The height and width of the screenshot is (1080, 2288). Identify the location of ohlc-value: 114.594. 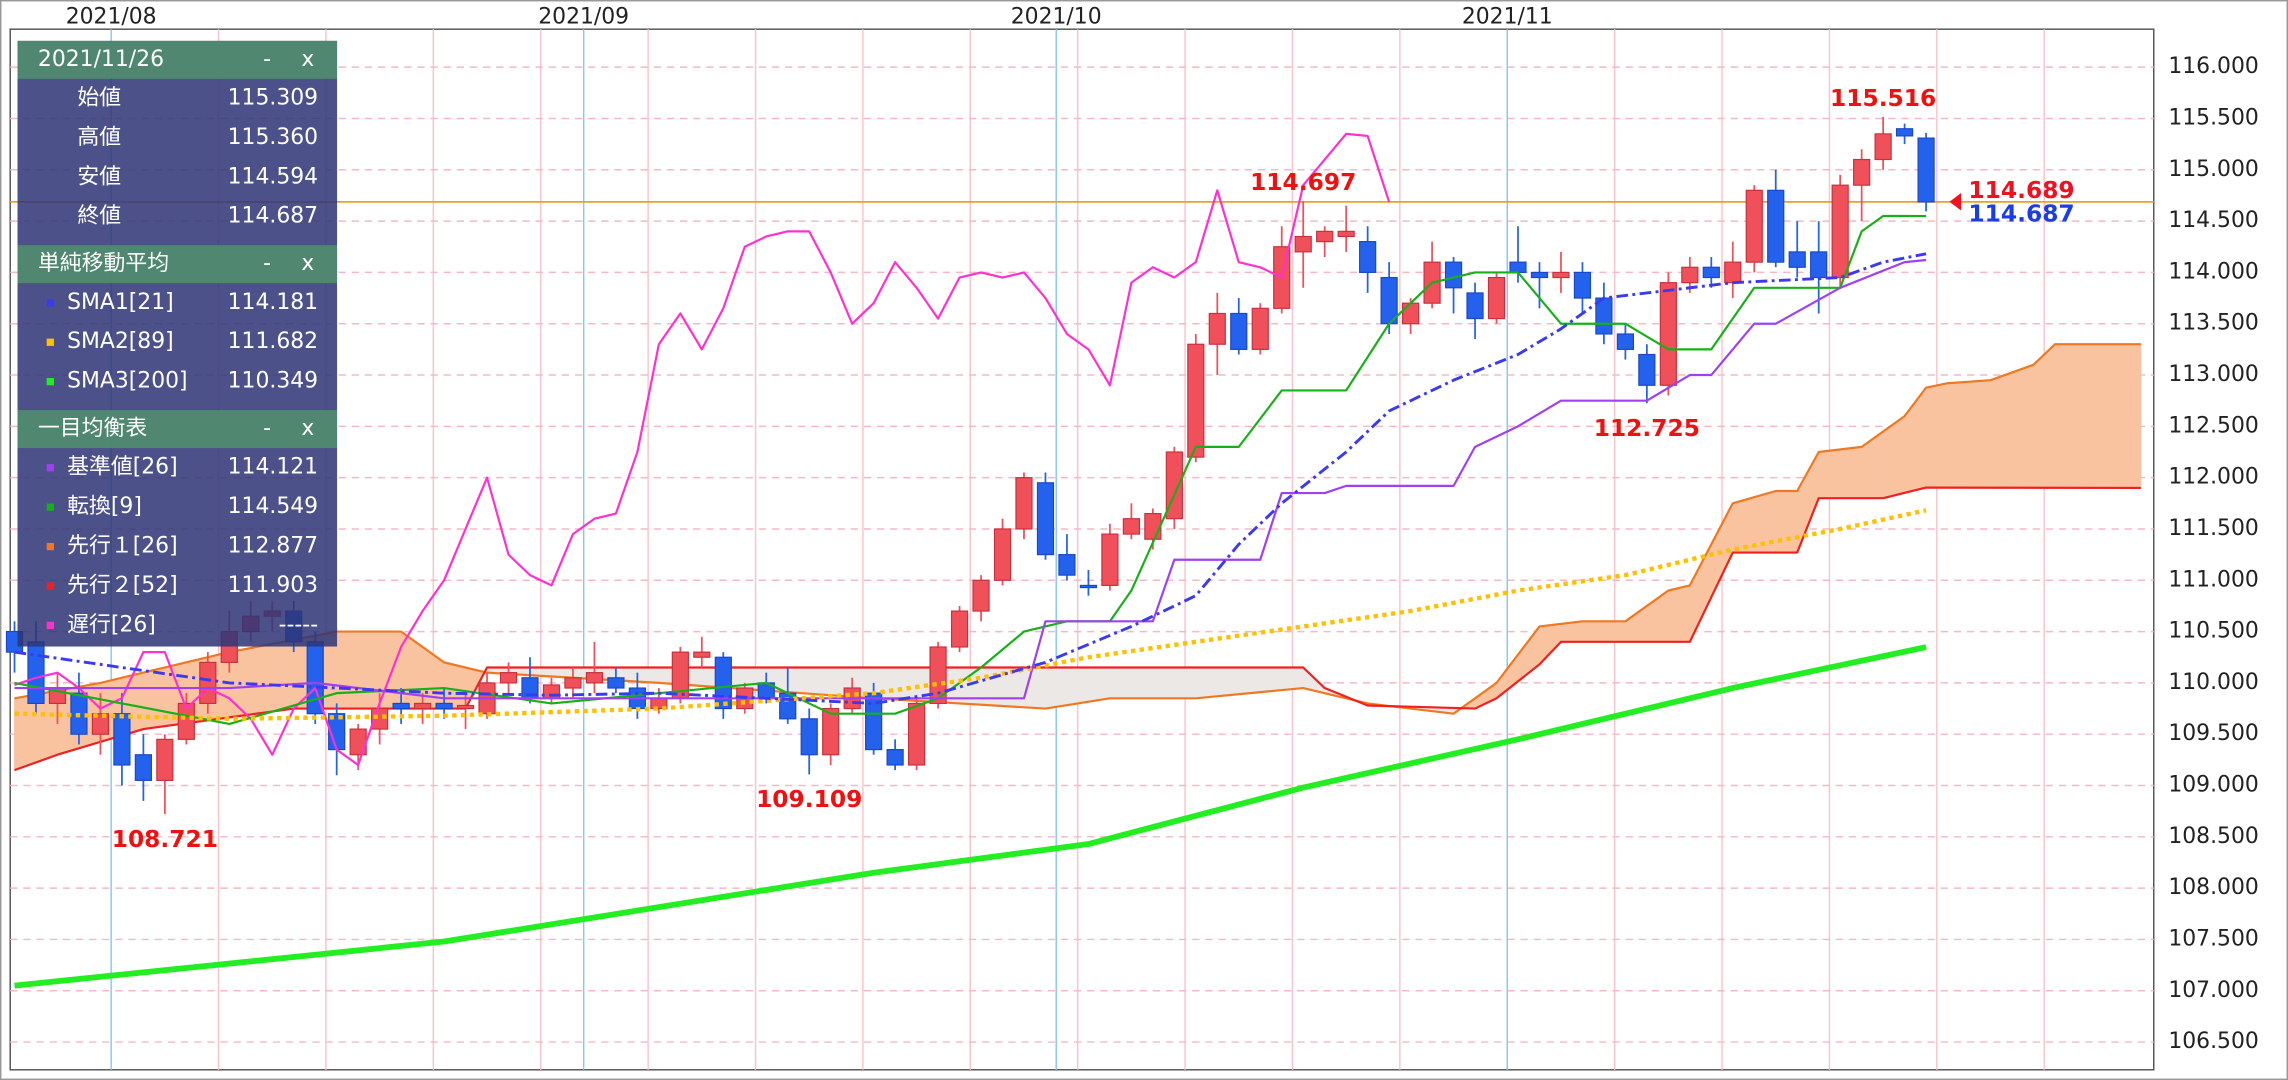
(273, 176).